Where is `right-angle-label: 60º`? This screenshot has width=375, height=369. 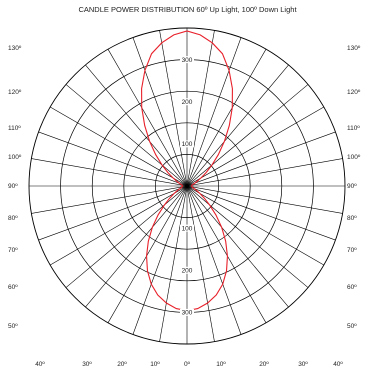 right-angle-label: 60º is located at coordinates (352, 287).